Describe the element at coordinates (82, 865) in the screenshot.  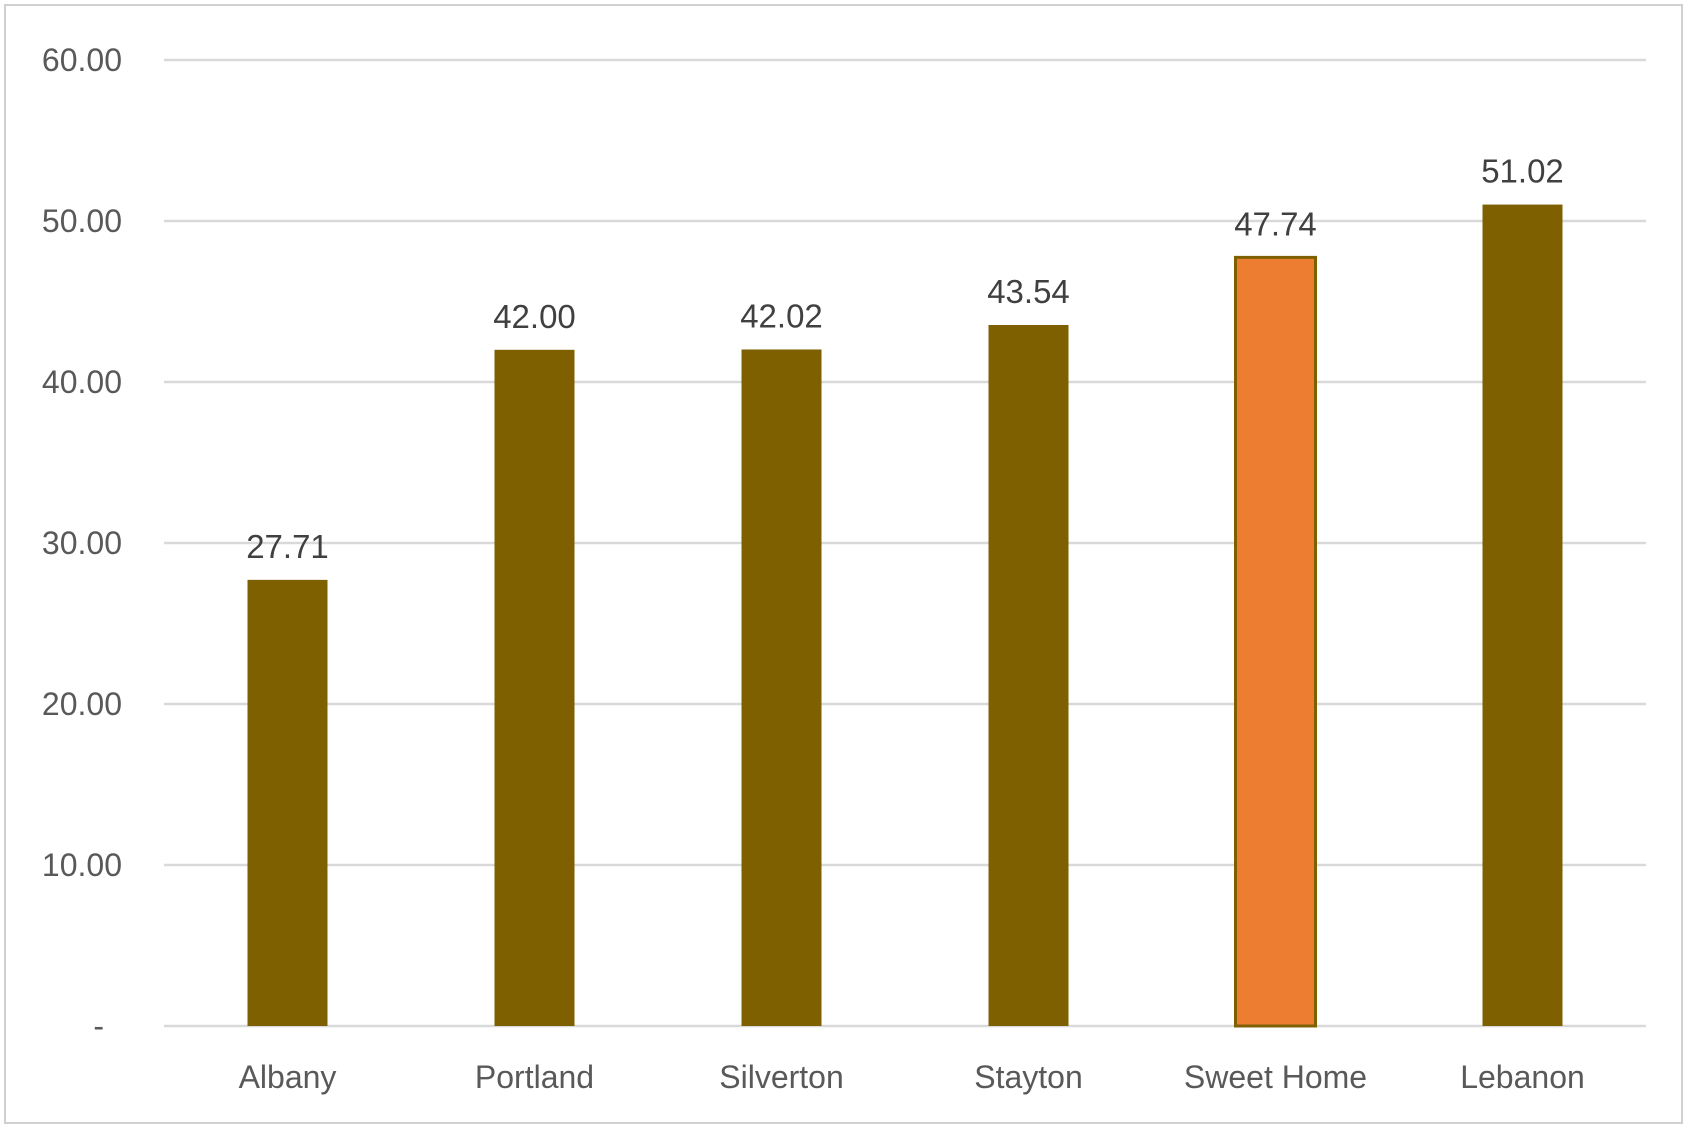
I see `y-tick-label: 10.00` at that location.